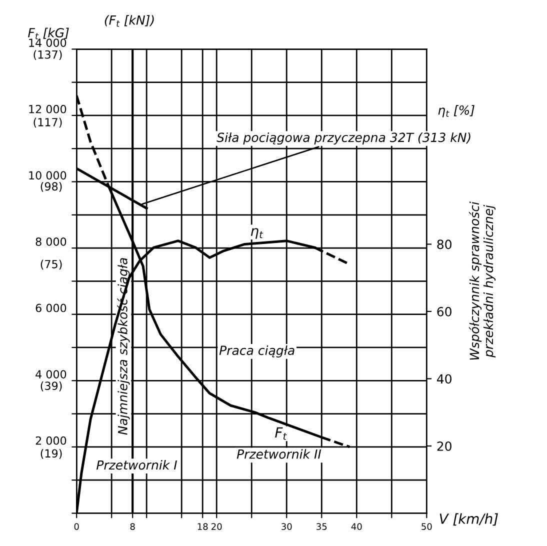  Describe the element at coordinates (51, 440) in the screenshot. I see `y-tick-label: 2 000` at that location.